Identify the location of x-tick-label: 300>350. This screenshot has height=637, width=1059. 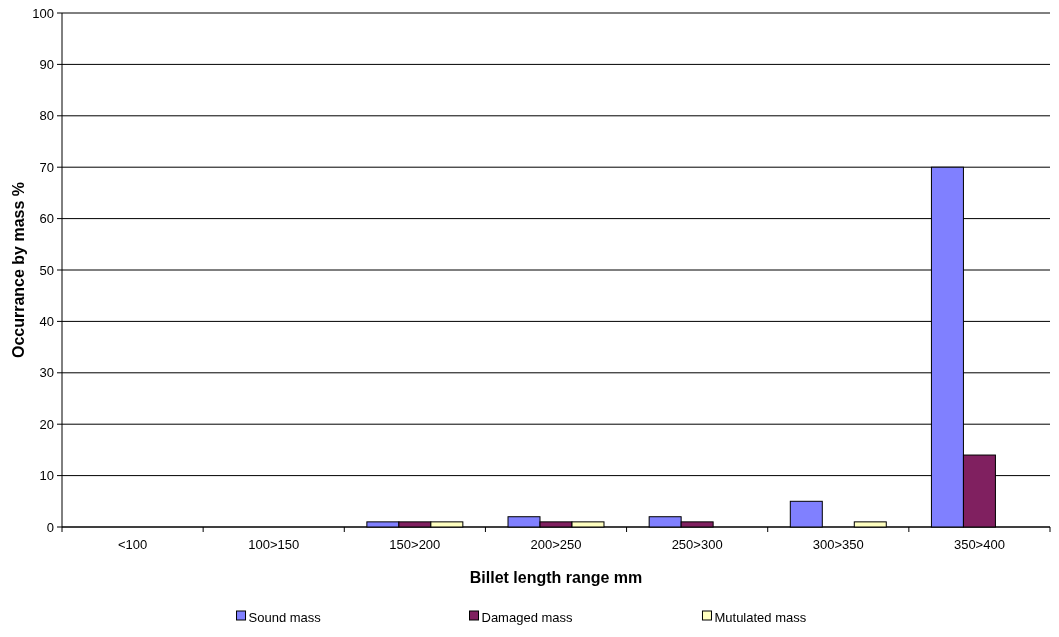
(838, 544).